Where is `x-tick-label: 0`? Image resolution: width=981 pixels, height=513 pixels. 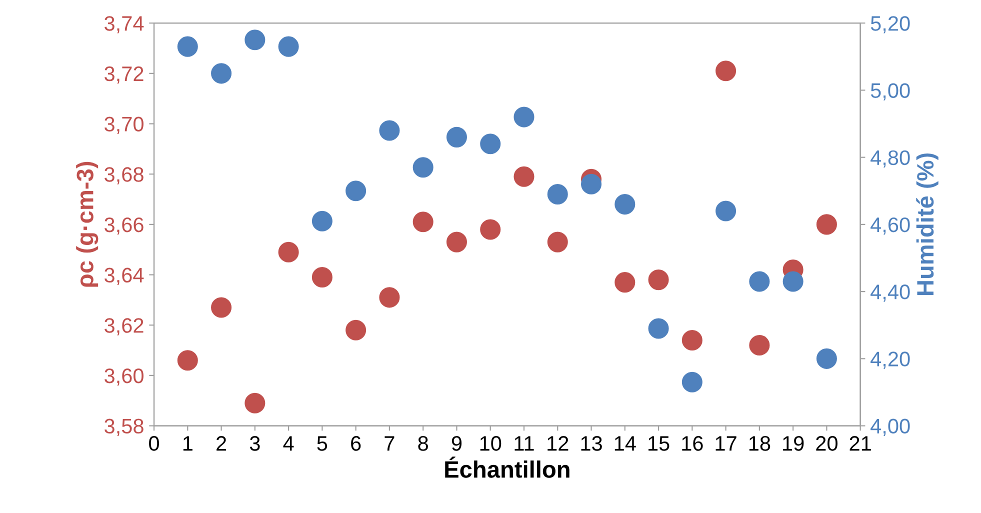 x-tick-label: 0 is located at coordinates (154, 443).